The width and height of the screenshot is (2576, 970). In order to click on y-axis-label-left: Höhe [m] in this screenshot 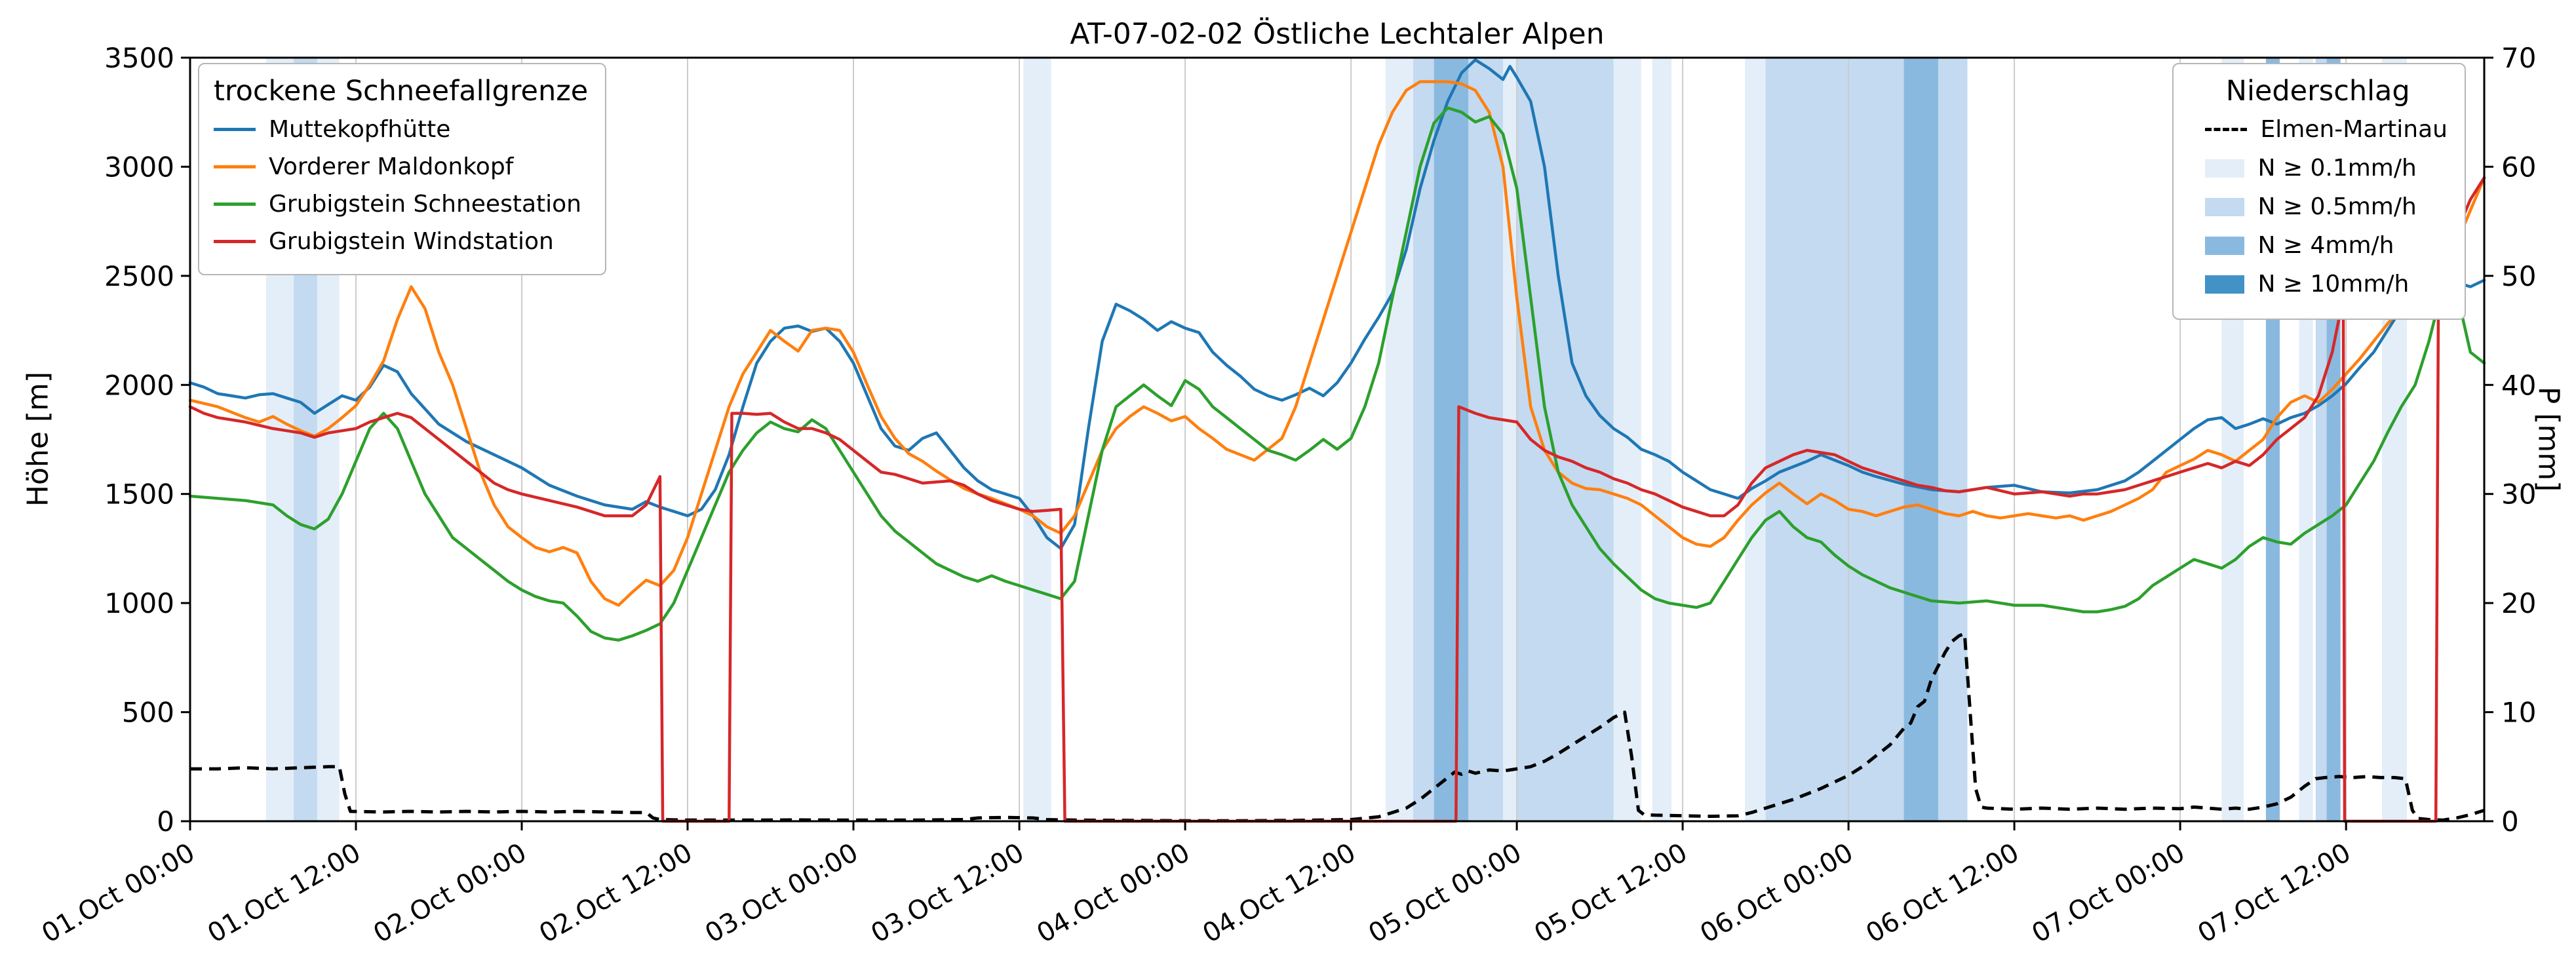, I will do `click(38, 439)`.